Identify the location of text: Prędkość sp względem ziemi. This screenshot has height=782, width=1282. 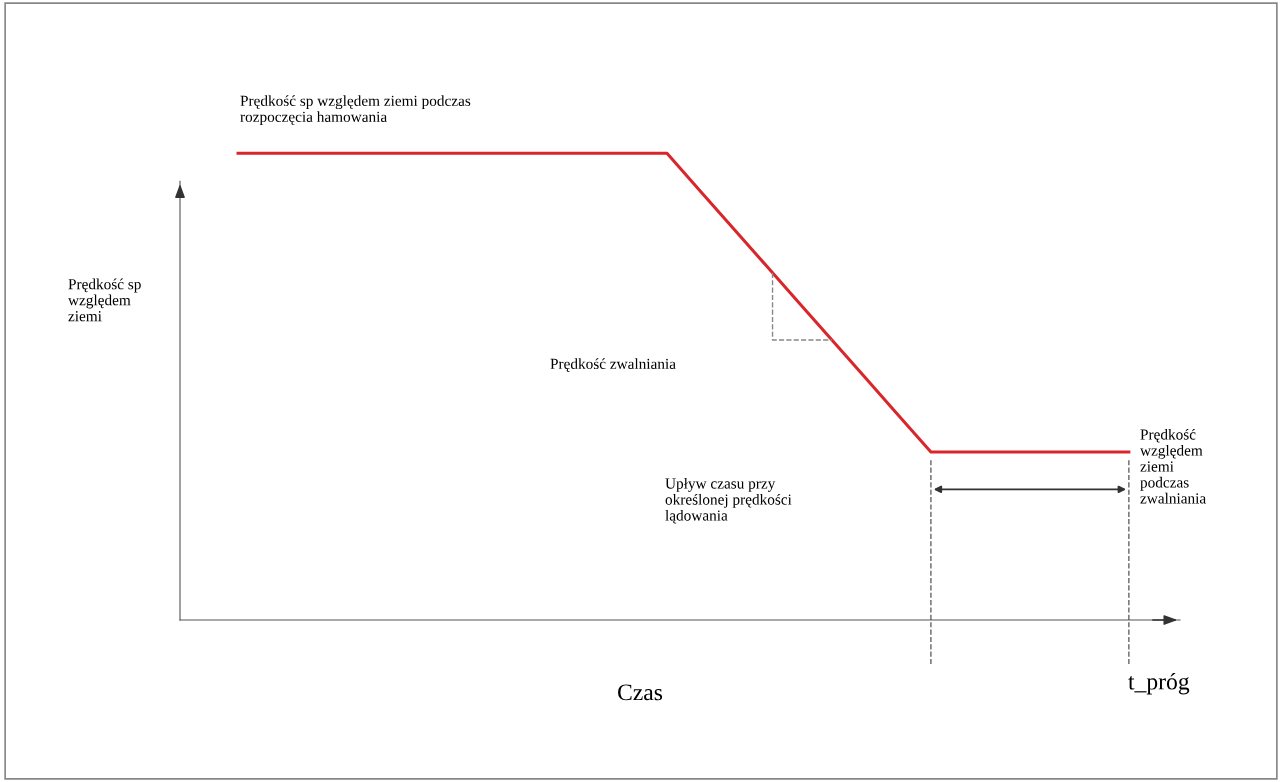
(104, 300).